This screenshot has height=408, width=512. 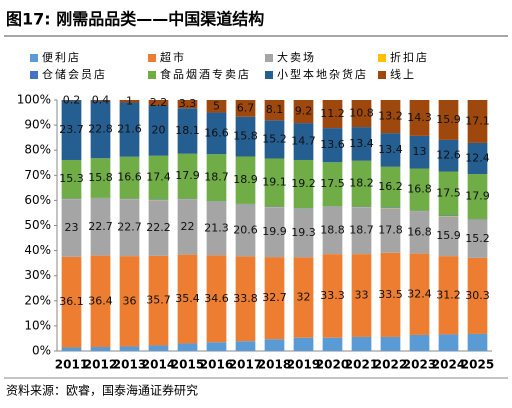 What do you see at coordinates (303, 141) in the screenshot?
I see `data-label: 14.7` at bounding box center [303, 141].